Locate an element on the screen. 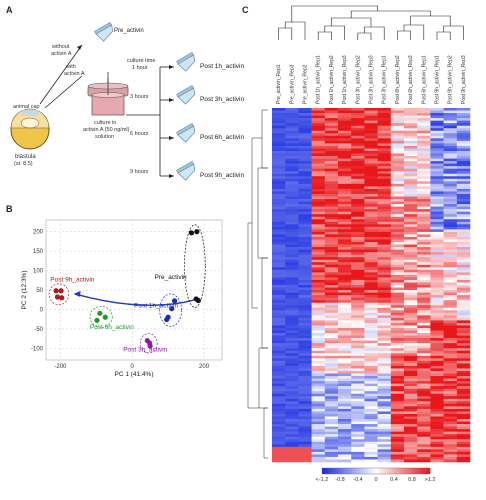 This screenshot has height=500, width=486. column-label: Post 3h_activin_Rep1 is located at coordinates (385, 79).